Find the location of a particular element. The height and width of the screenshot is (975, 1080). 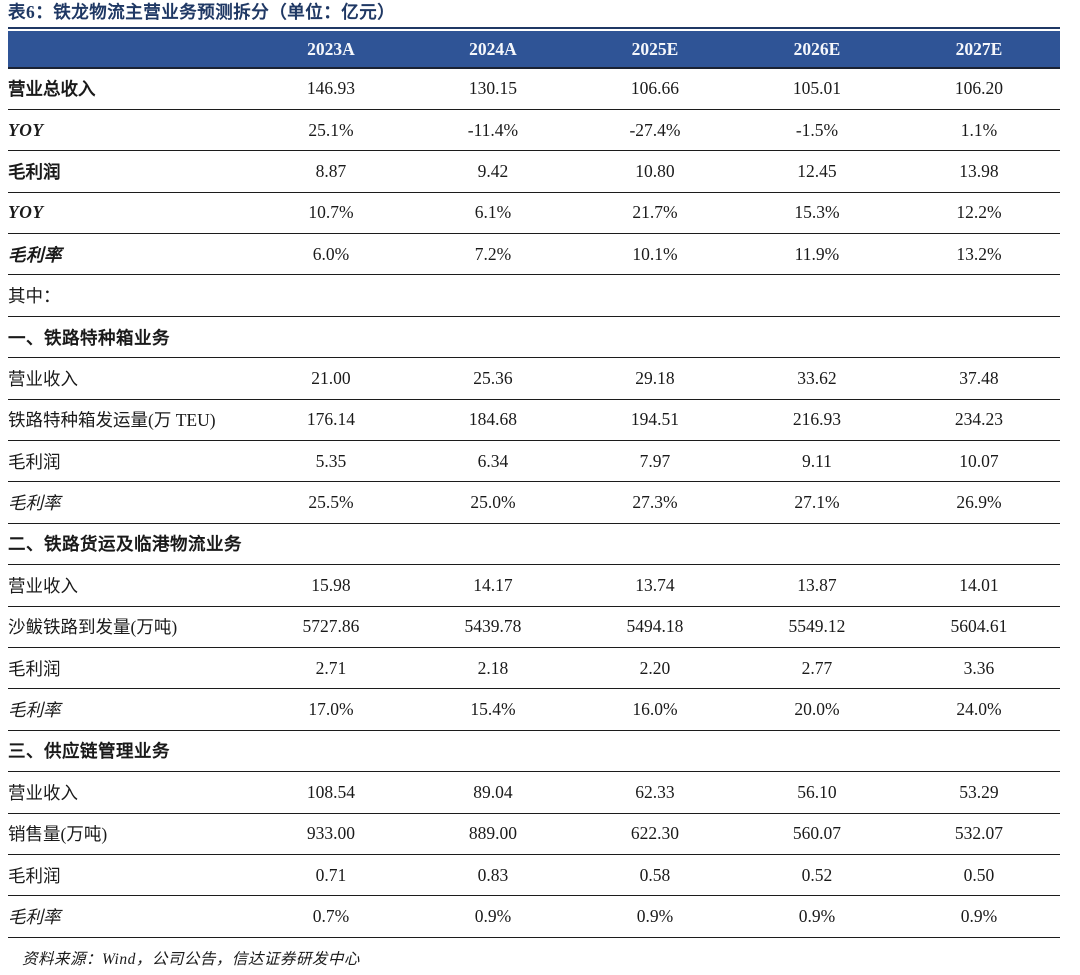

cell-value: 21.00 is located at coordinates (330, 378).